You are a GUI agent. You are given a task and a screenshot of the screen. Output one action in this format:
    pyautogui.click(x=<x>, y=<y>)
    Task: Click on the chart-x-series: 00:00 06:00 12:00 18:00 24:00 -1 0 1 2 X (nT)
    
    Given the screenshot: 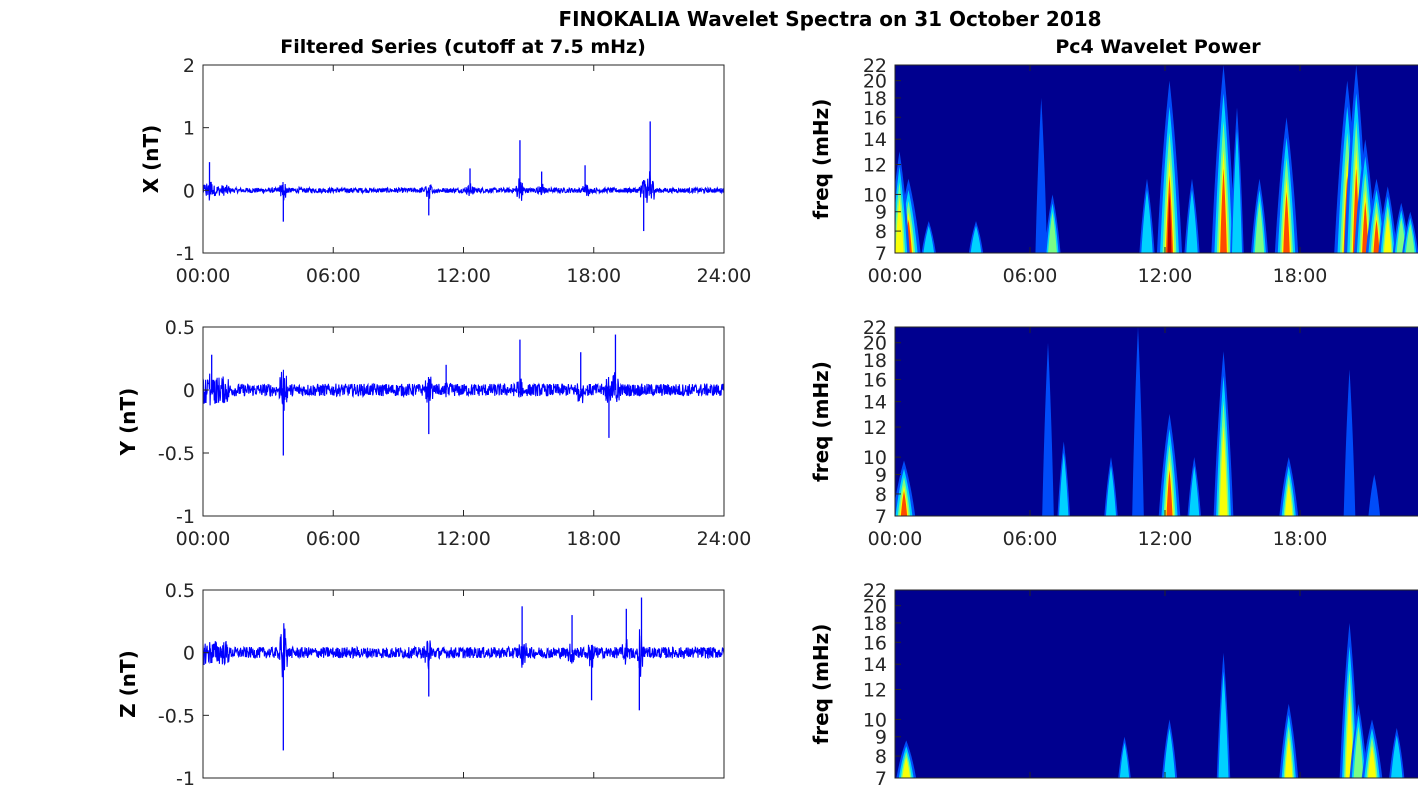 What is the action you would take?
    pyautogui.click(x=445, y=171)
    